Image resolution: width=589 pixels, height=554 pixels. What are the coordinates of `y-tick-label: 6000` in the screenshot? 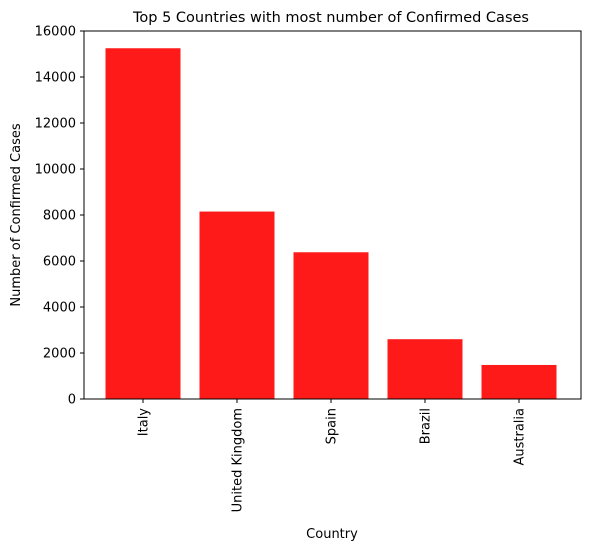 It's located at (59, 262).